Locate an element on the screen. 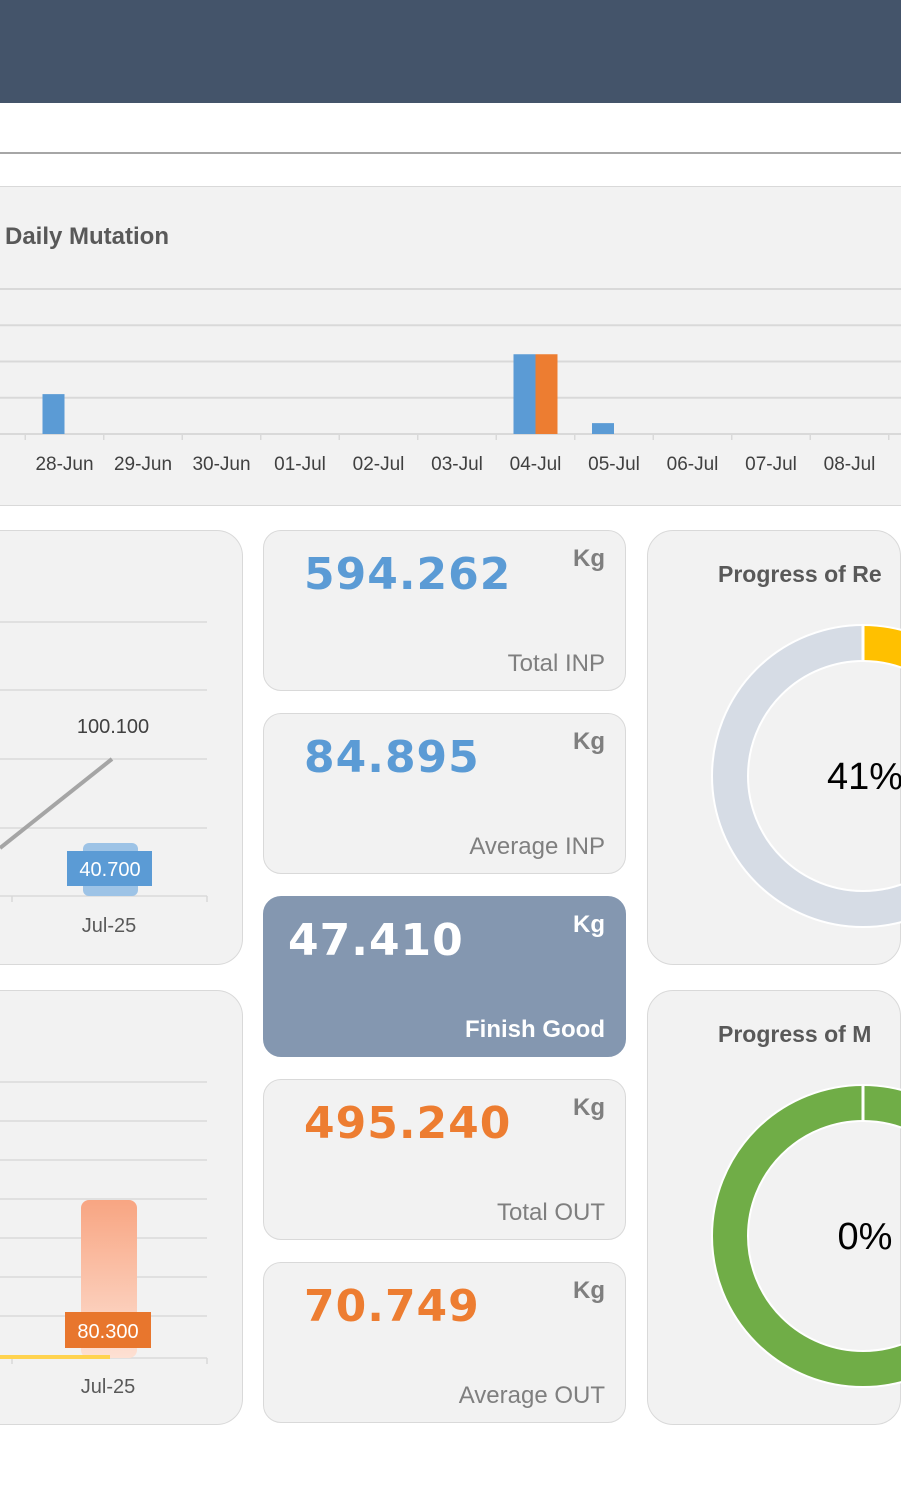  series-line is located at coordinates (57, 803).